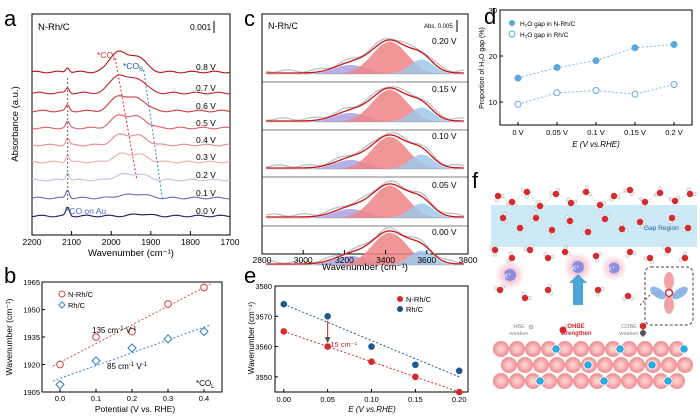  What do you see at coordinates (370, 161) in the screenshot?
I see `component-blue` at bounding box center [370, 161].